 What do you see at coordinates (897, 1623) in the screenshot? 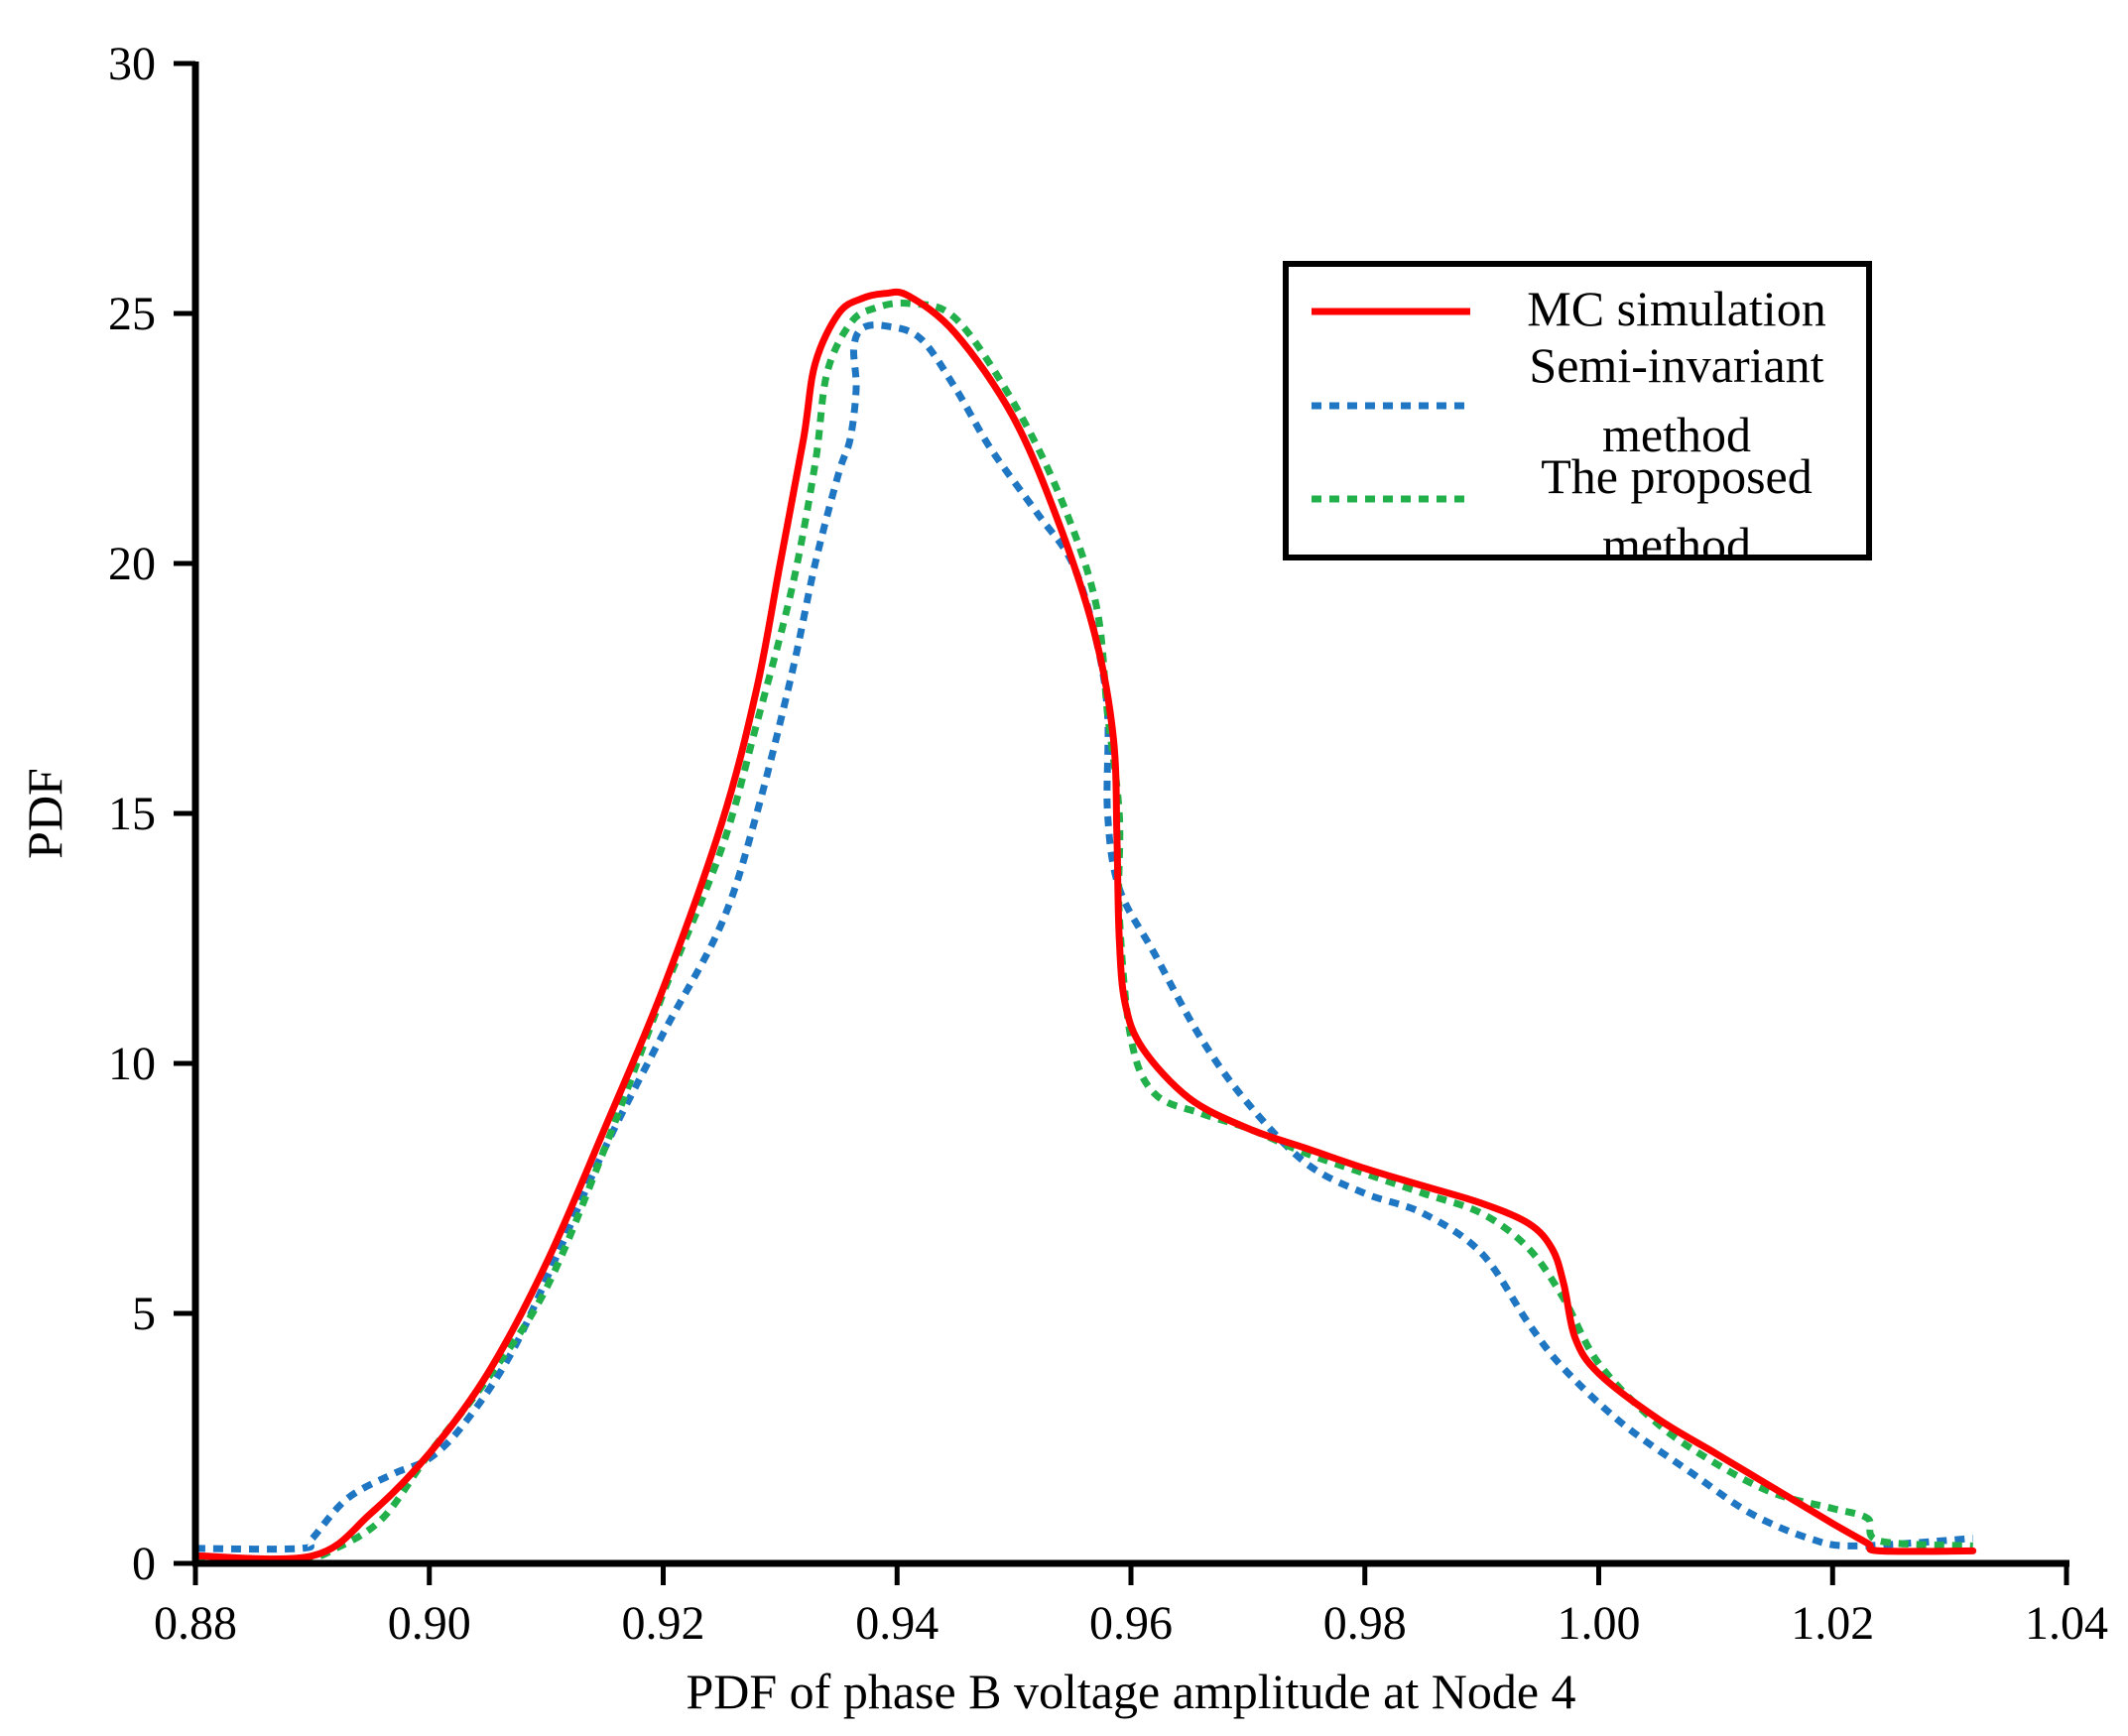
I see `x-tick-label: 0.94` at bounding box center [897, 1623].